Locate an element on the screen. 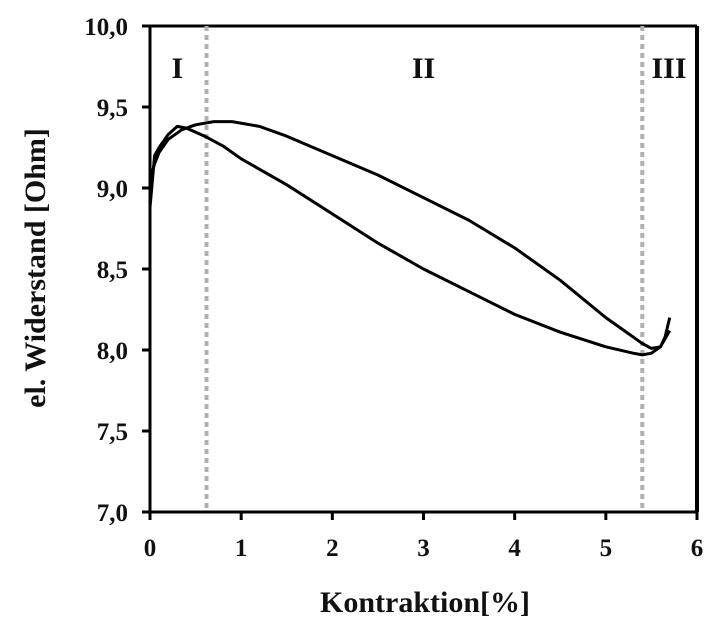 The width and height of the screenshot is (724, 629). x-axis-ticks: 0 1 2 3 4 5 6 is located at coordinates (424, 537).